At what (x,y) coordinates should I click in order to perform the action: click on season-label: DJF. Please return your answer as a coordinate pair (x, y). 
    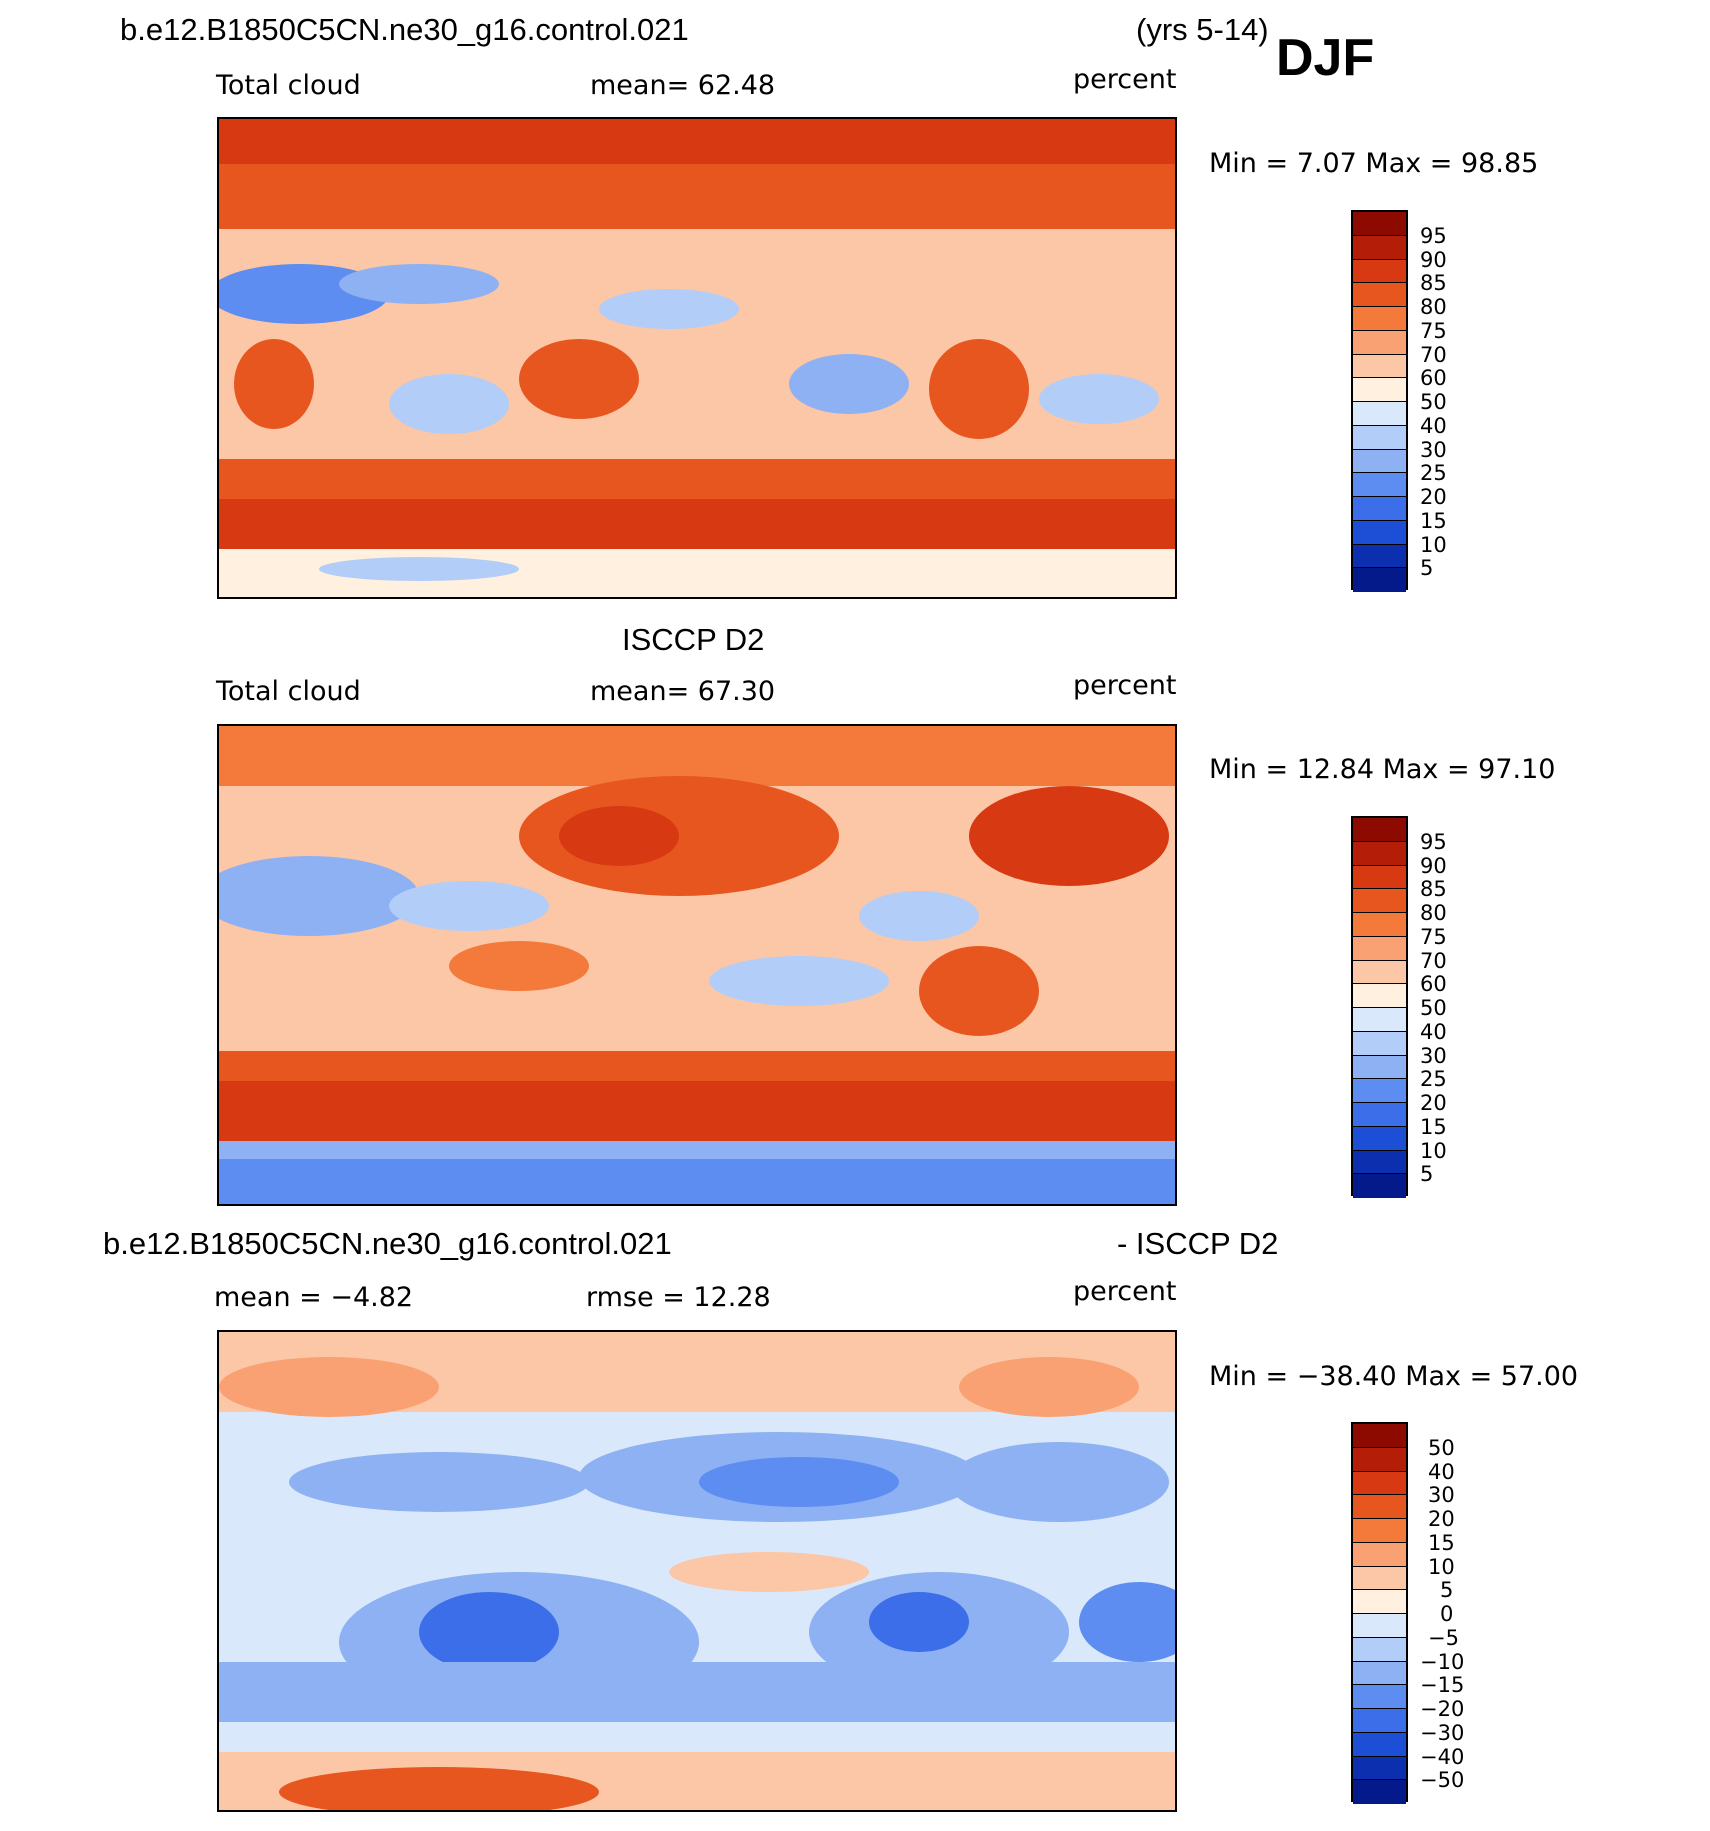
    Looking at the image, I should click on (1325, 58).